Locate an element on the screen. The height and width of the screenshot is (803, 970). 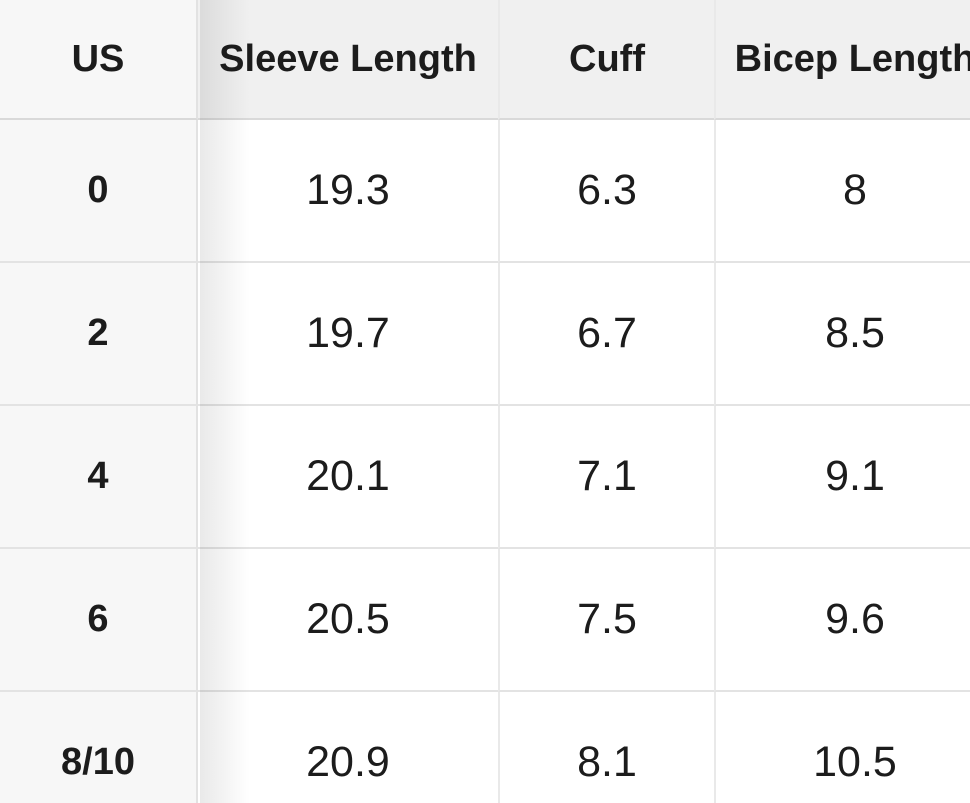
cell-cuff: 7.1 is located at coordinates (606, 477).